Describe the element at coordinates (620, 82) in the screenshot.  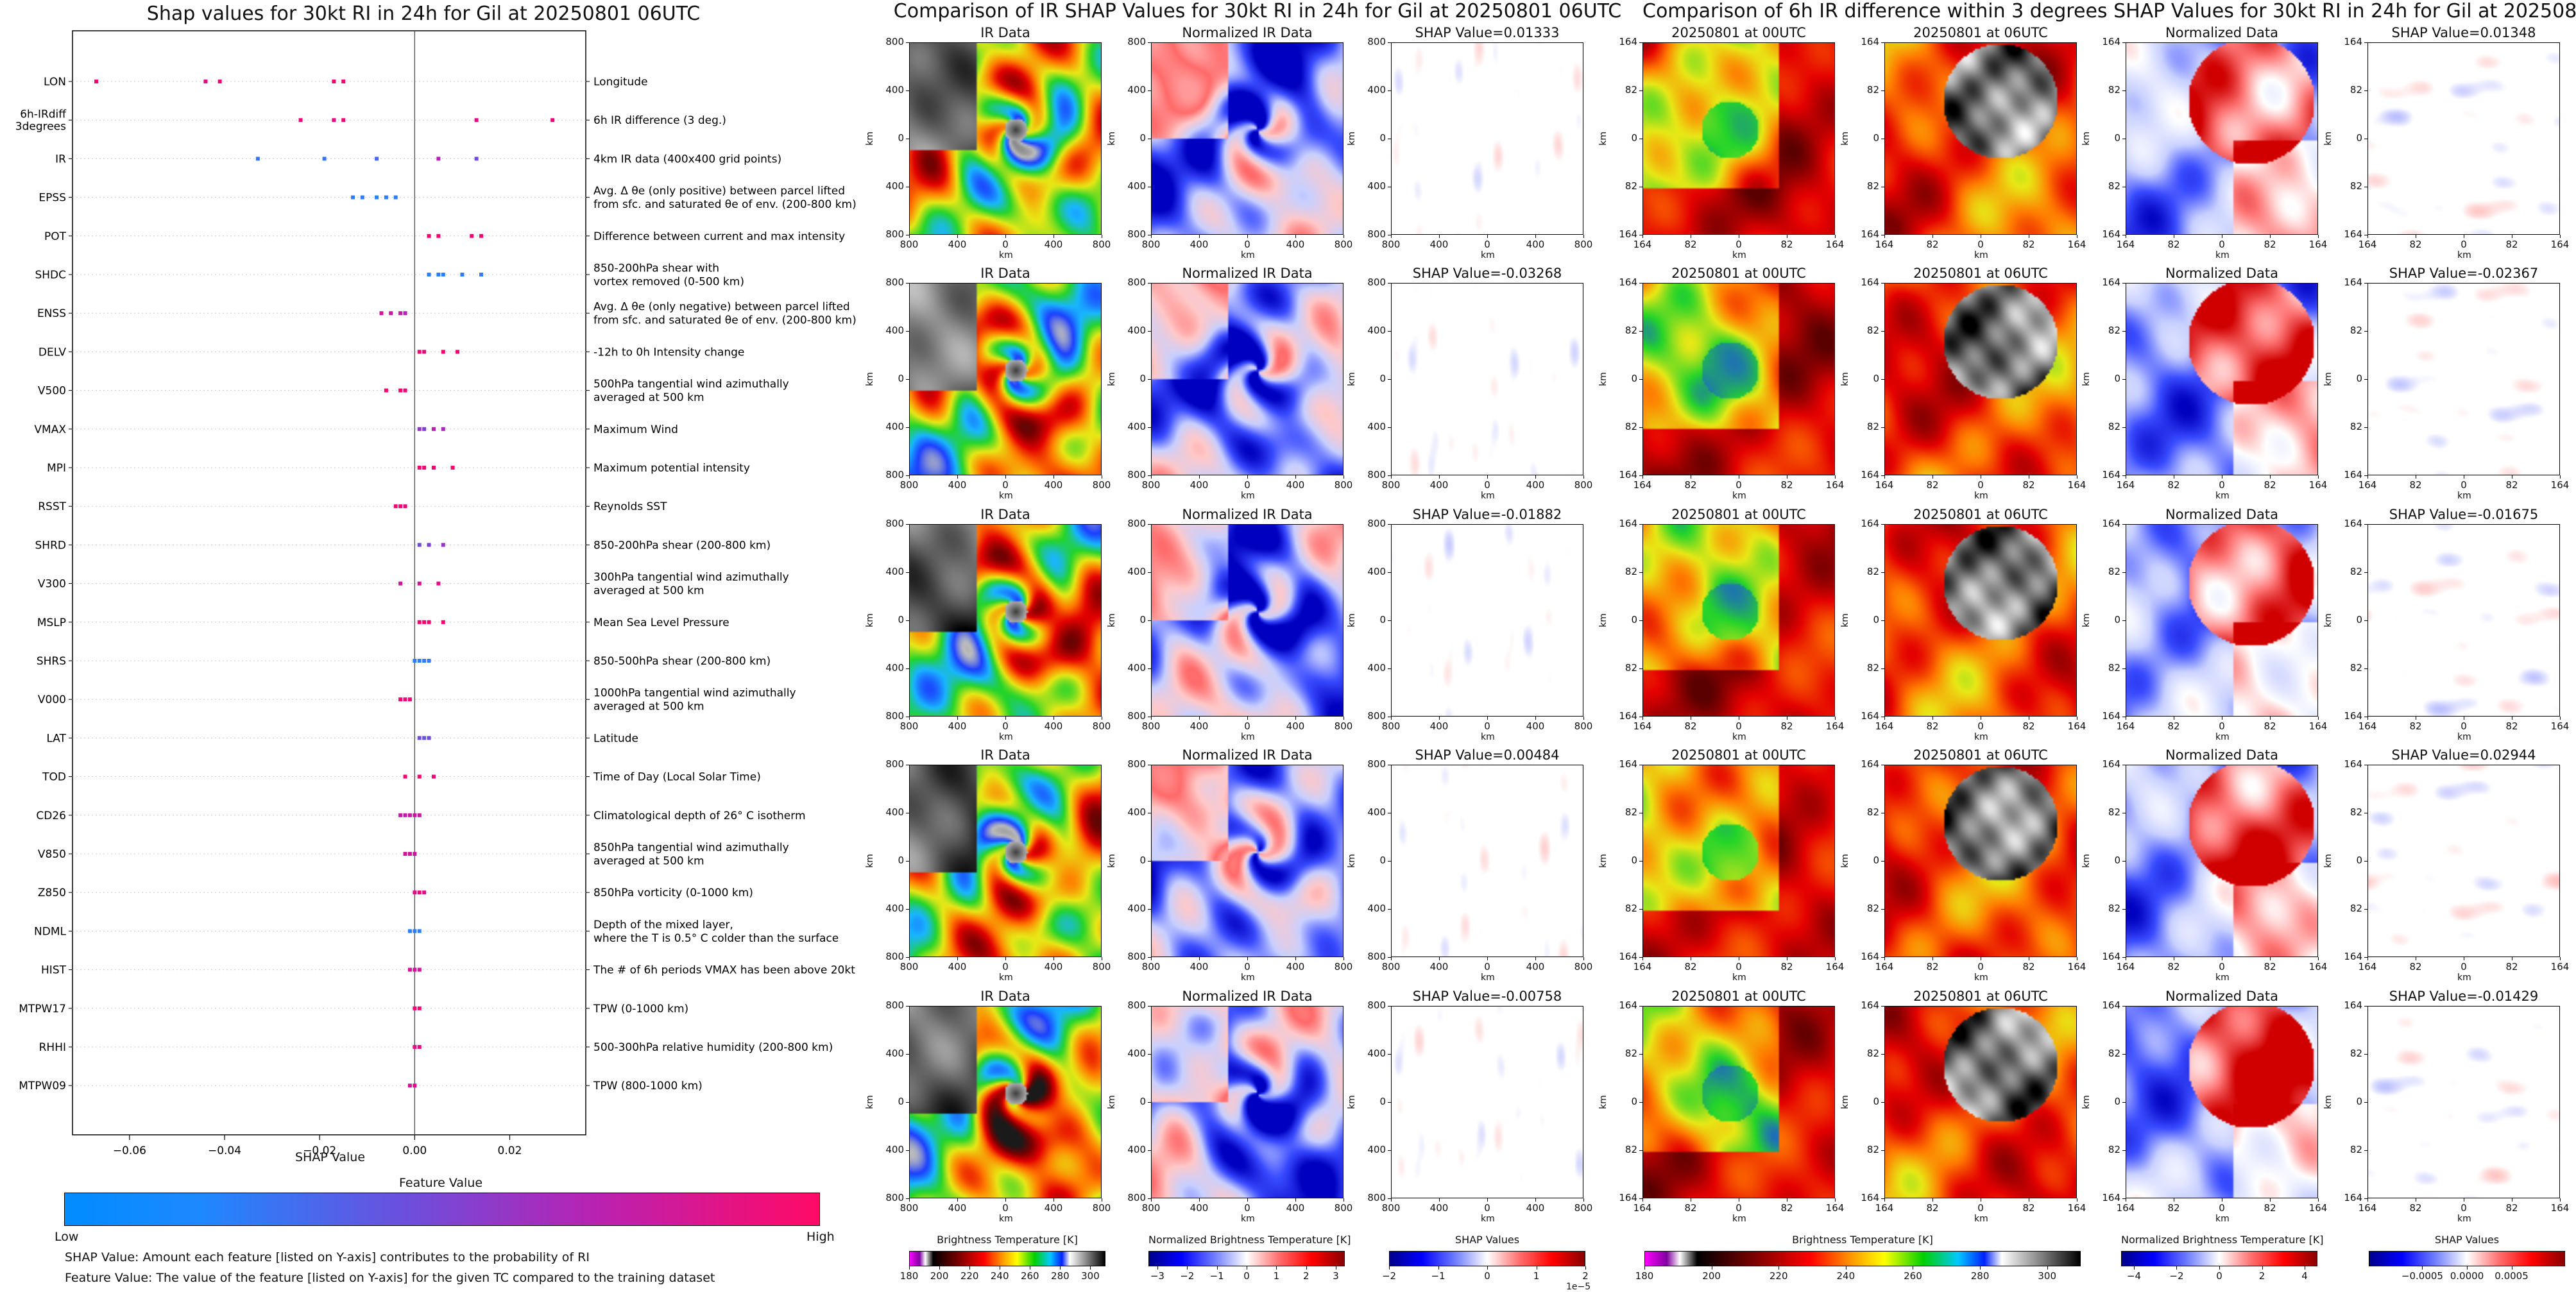
I see `feature-description: Longitude` at that location.